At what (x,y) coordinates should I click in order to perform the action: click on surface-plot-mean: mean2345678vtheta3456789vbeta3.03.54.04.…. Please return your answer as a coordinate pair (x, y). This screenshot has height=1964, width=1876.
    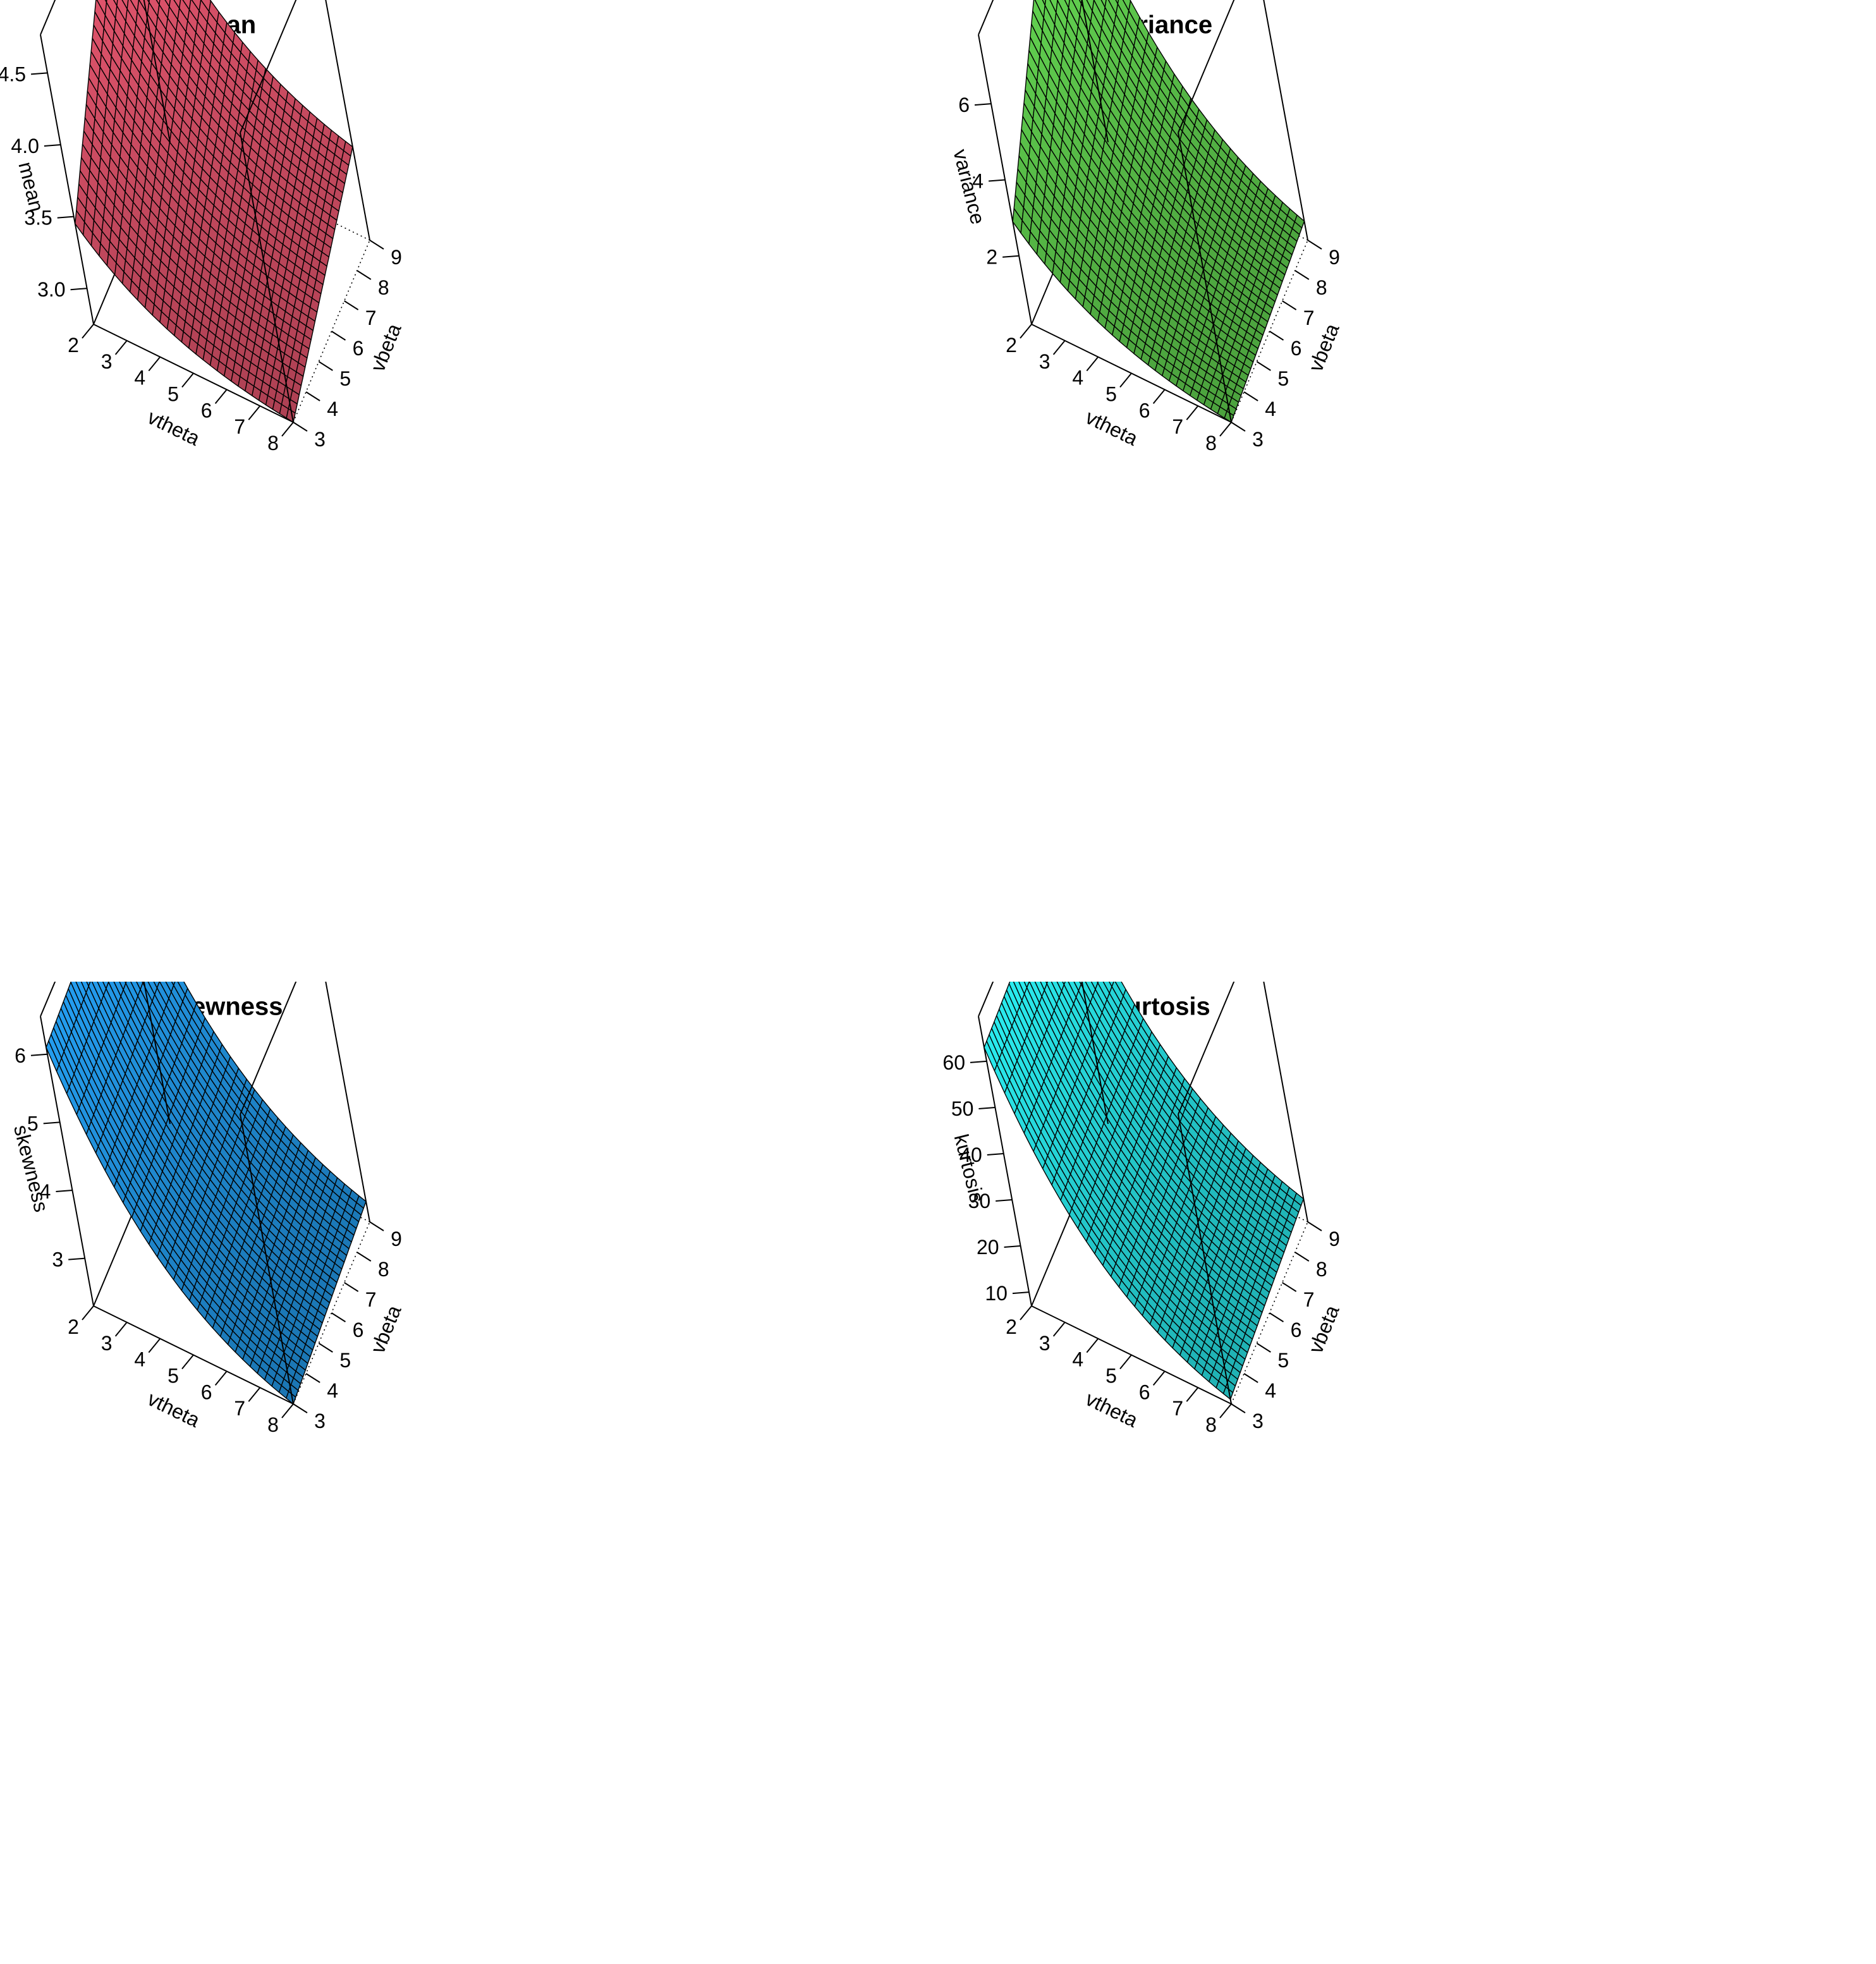
    Looking at the image, I should click on (203, 227).